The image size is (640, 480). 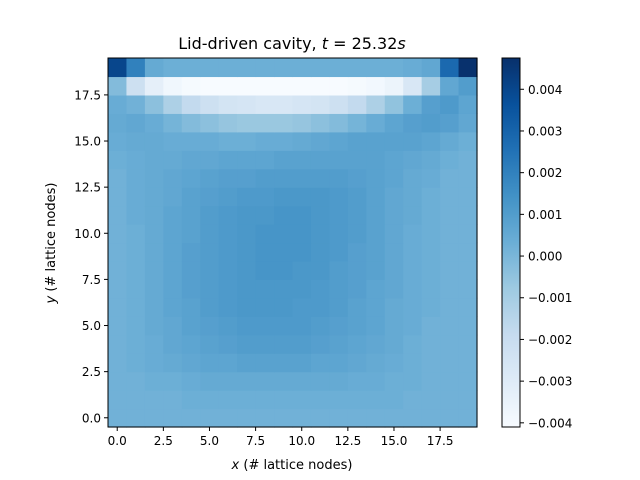 What do you see at coordinates (280, 437) in the screenshot?
I see `x-axis: 0.0 2.5 5.0 7.5 10.0 12.5 15.0 17.5` at bounding box center [280, 437].